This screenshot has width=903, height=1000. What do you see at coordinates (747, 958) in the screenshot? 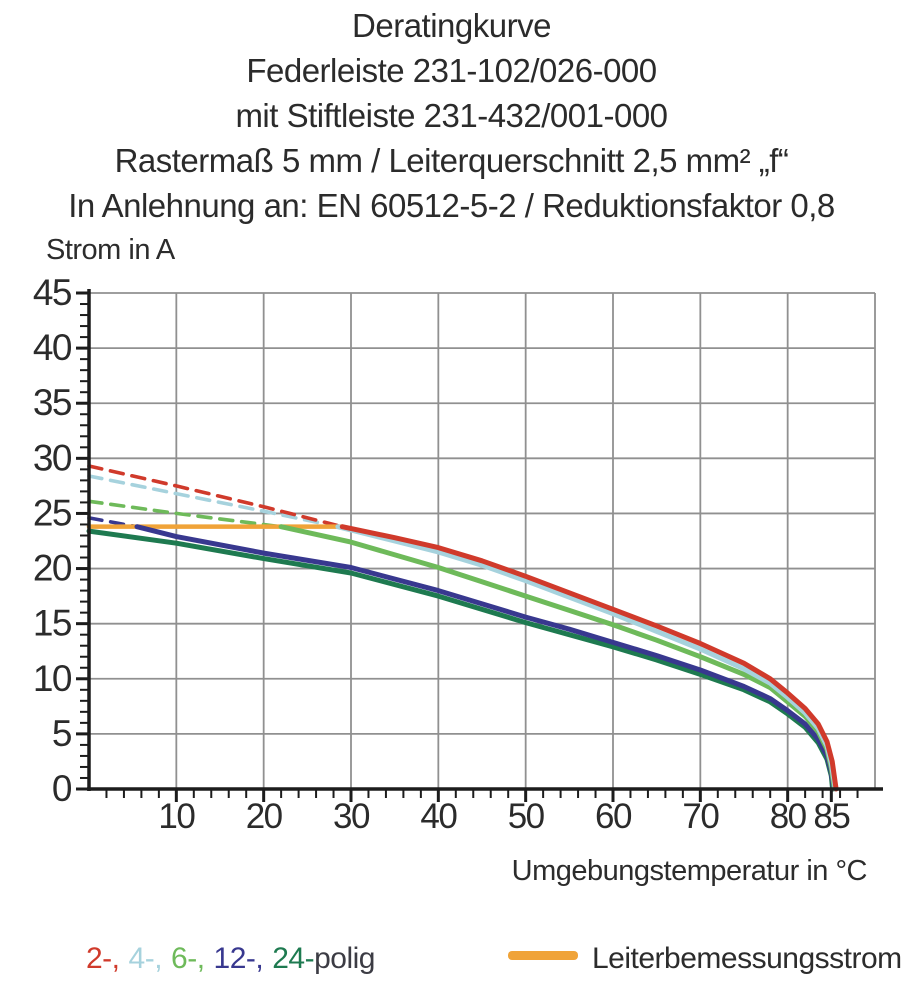
I see `legend-reference-label: Leiterbemessungsstrom` at bounding box center [747, 958].